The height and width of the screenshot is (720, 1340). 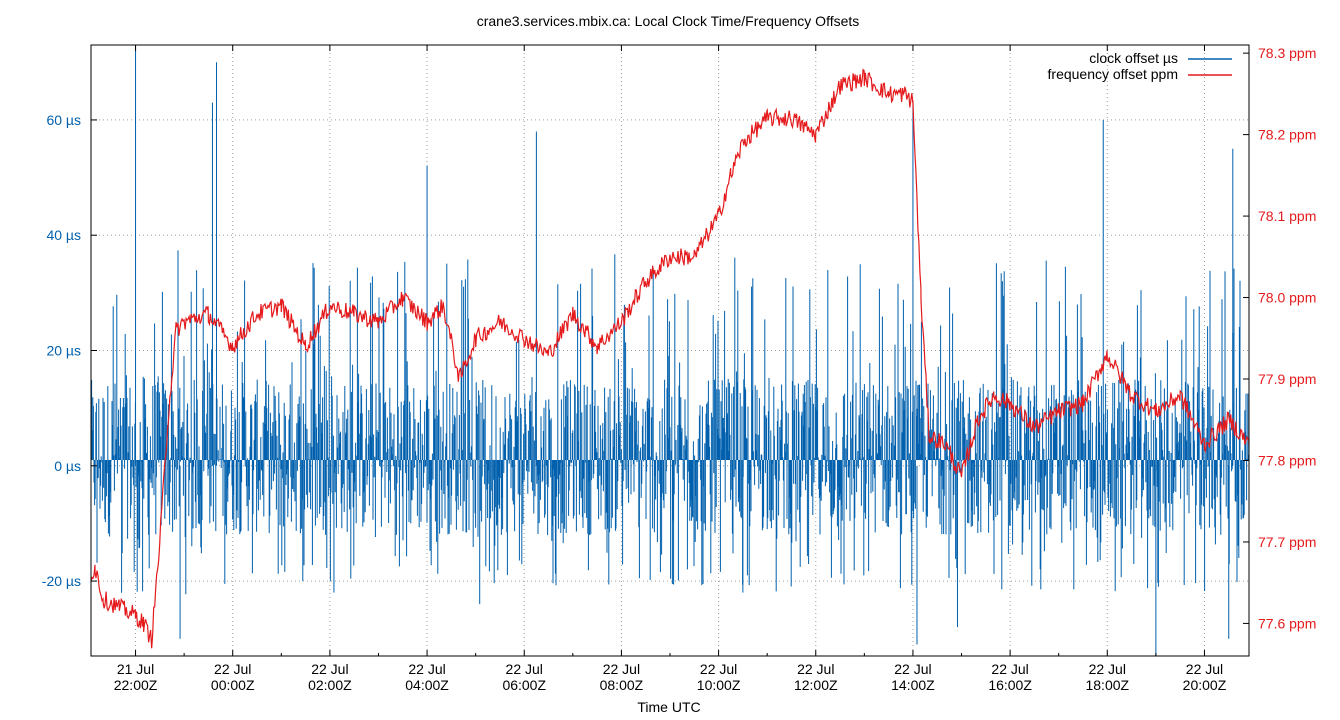 I want to click on y2-tick-label: 77.6 ppm, so click(x=1287, y=623).